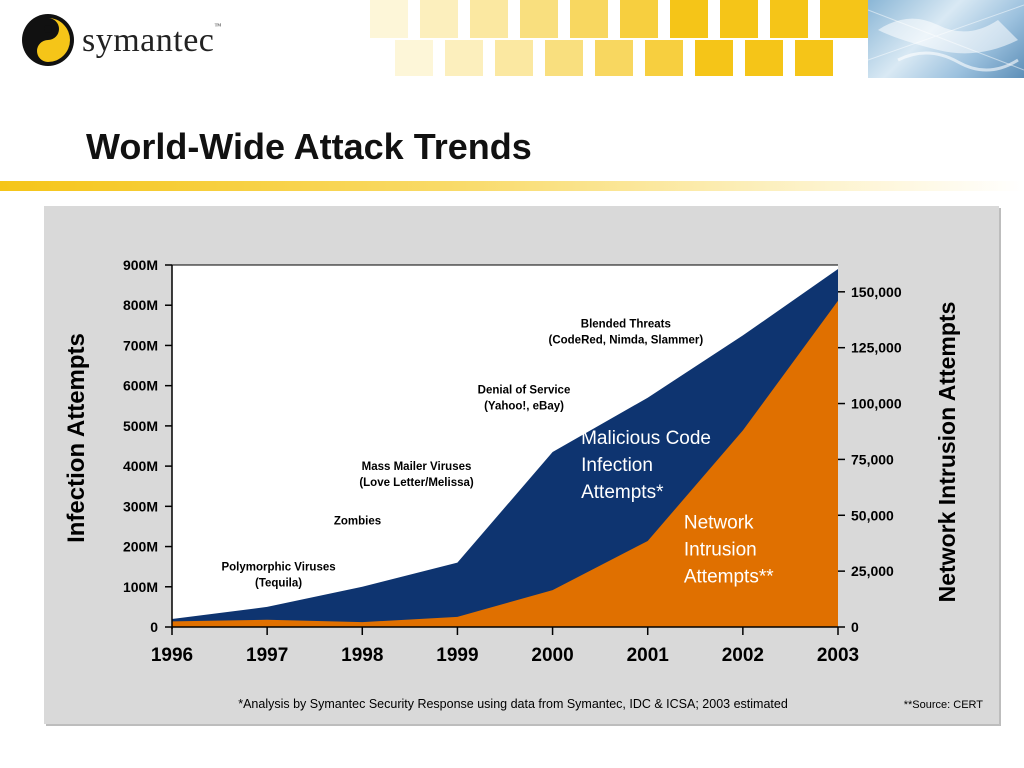 The width and height of the screenshot is (1024, 768). Describe the element at coordinates (729, 549) in the screenshot. I see `network-intrusion-series-label: Network Intrusion Attempts**` at that location.